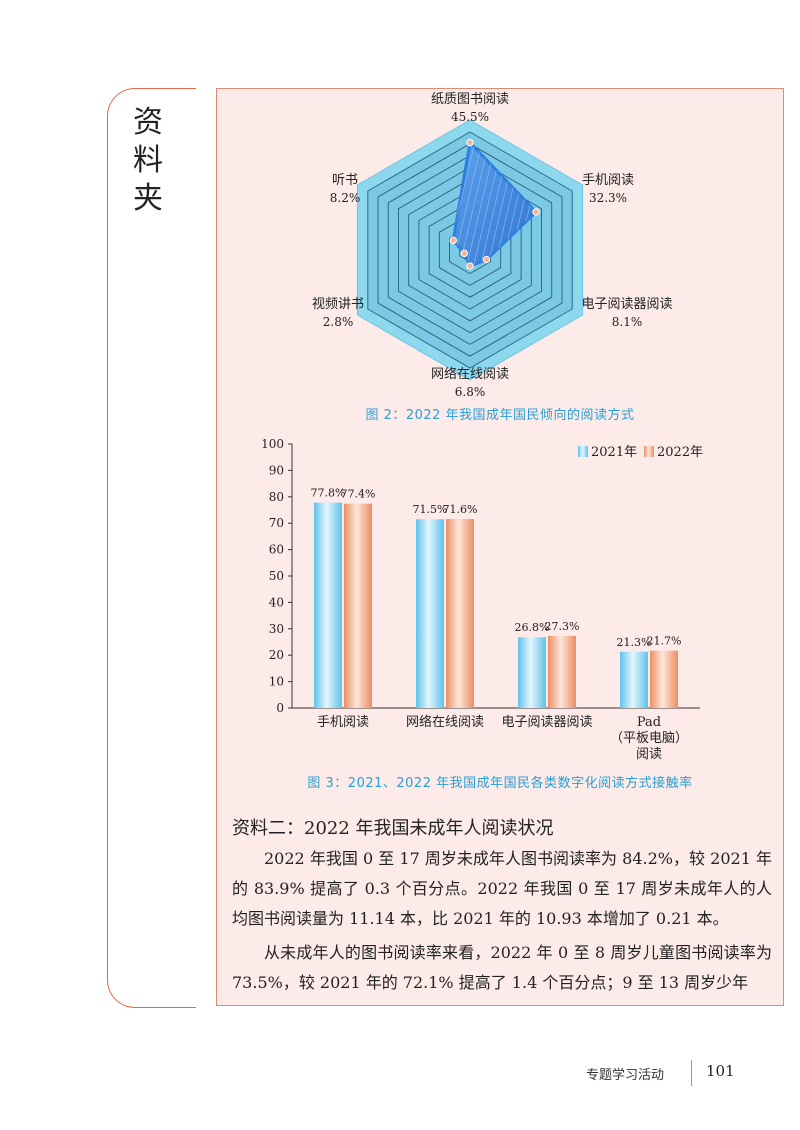 This screenshot has width=800, height=1130. I want to click on legend-label: 2022年, so click(680, 452).